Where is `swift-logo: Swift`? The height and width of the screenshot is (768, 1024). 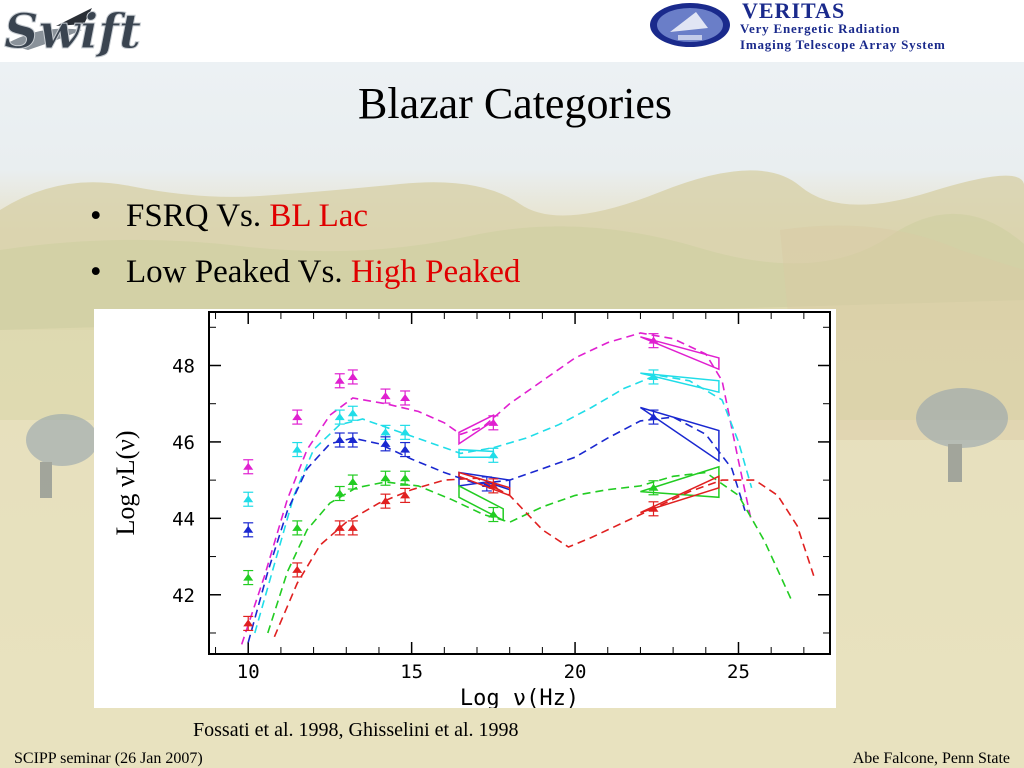 swift-logo: Swift is located at coordinates (73, 31).